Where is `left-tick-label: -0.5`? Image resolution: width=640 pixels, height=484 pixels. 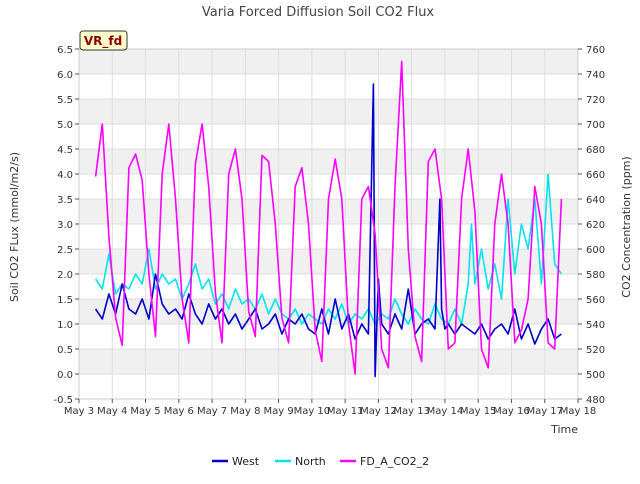 left-tick-label: -0.5 is located at coordinates (63, 400).